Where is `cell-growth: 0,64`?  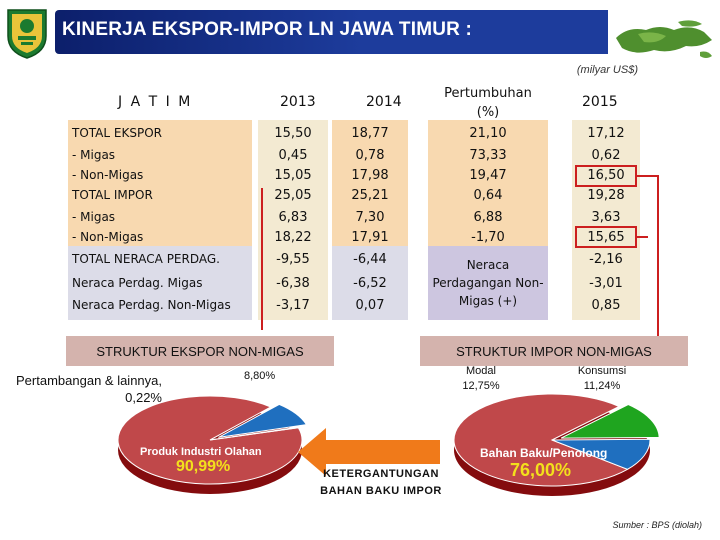 cell-growth: 0,64 is located at coordinates (488, 195).